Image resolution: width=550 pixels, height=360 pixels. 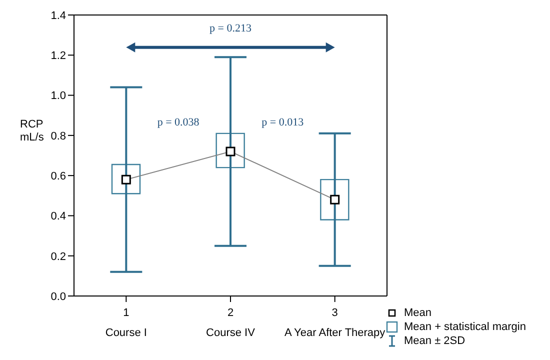 I want to click on y-tick-label: 0.8, so click(x=58, y=136).